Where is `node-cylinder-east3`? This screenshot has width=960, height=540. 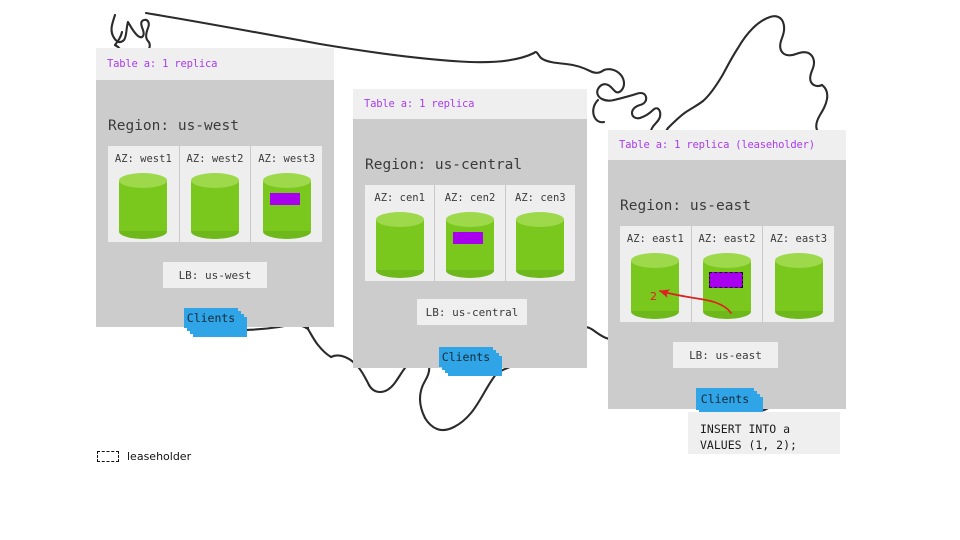 node-cylinder-east3 is located at coordinates (798, 286).